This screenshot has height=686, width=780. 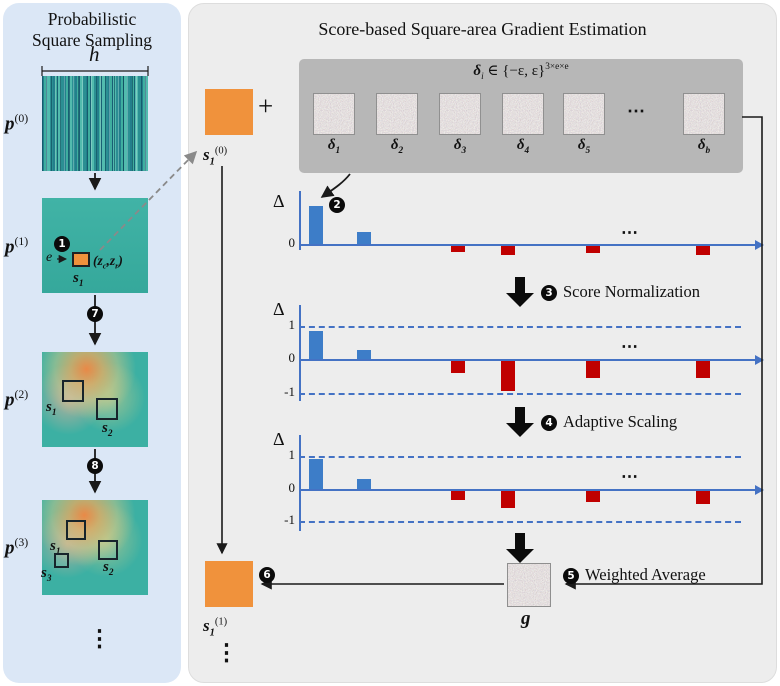 I want to click on thick-down-arrow-normalization, so click(x=520, y=292).